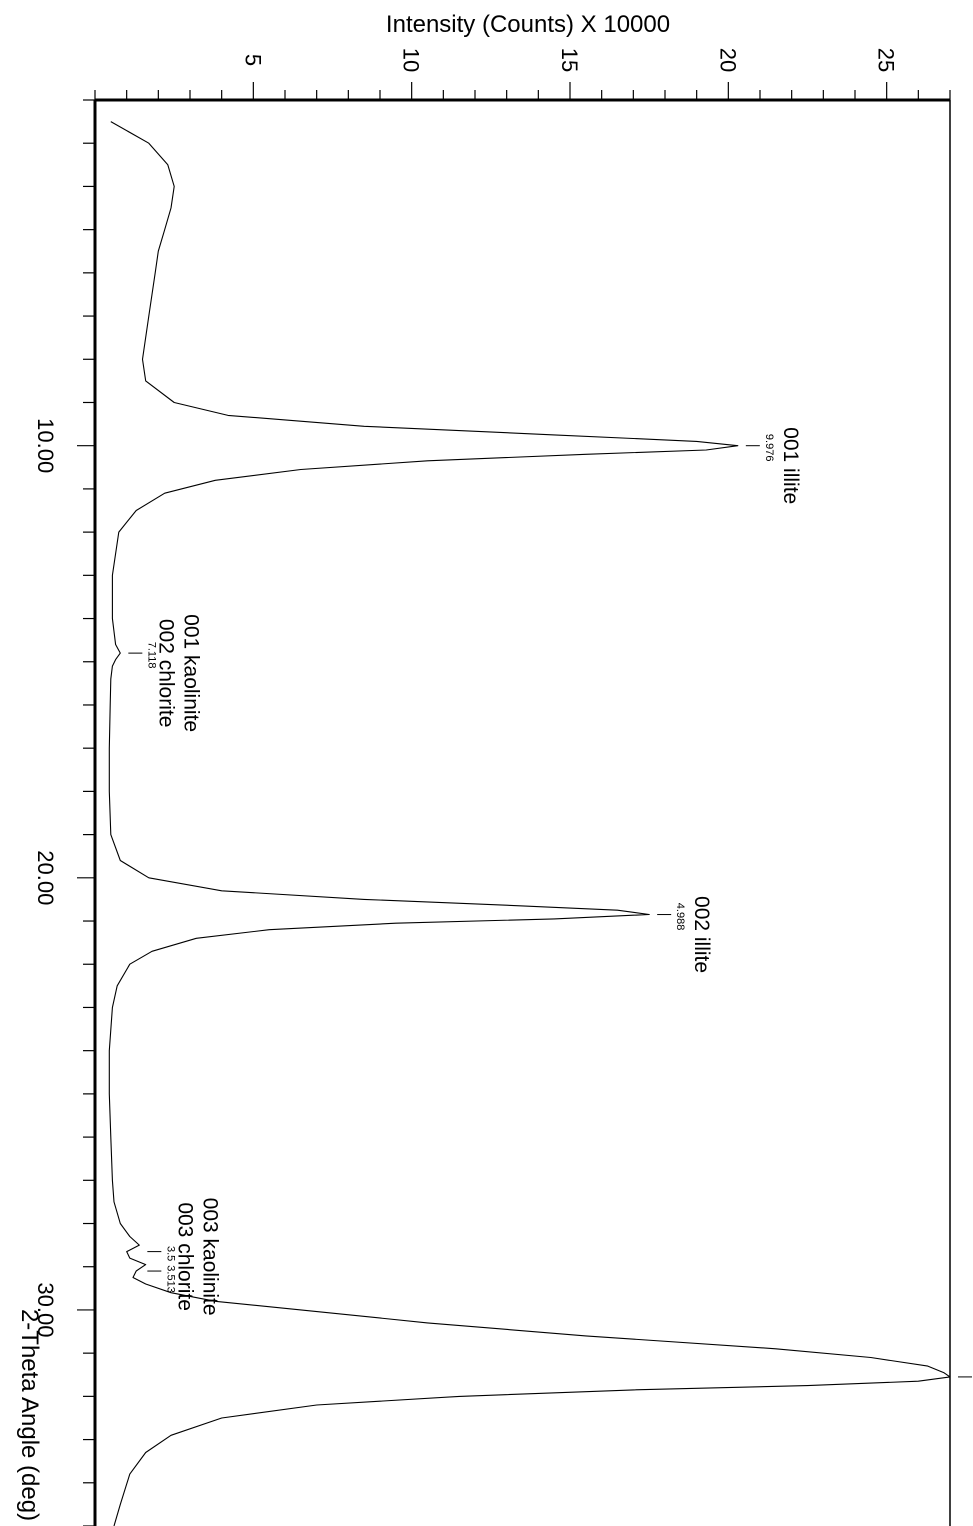 The image size is (973, 1526). I want to click on peak-d-spacing: 9.976, so click(769, 448).